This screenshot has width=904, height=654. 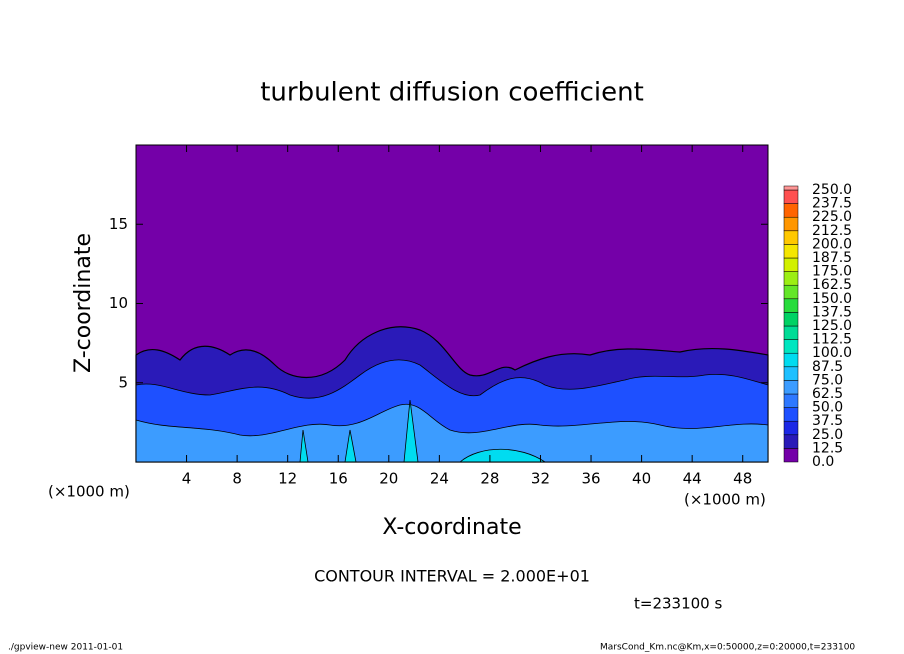 What do you see at coordinates (832, 190) in the screenshot?
I see `colorbar-label: 250.0` at bounding box center [832, 190].